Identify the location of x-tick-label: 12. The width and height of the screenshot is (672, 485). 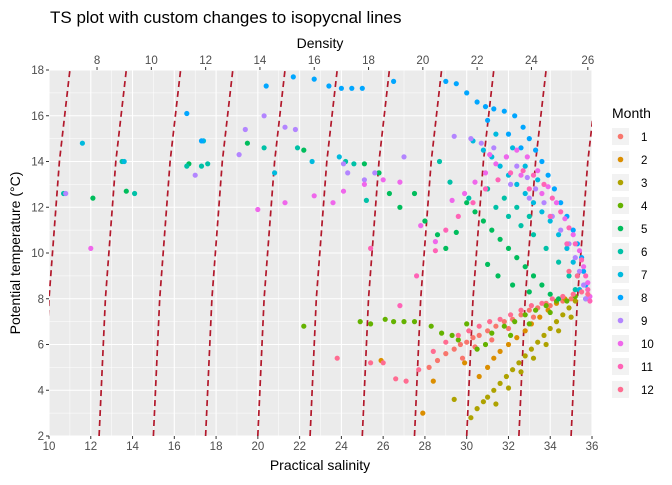
(90, 447).